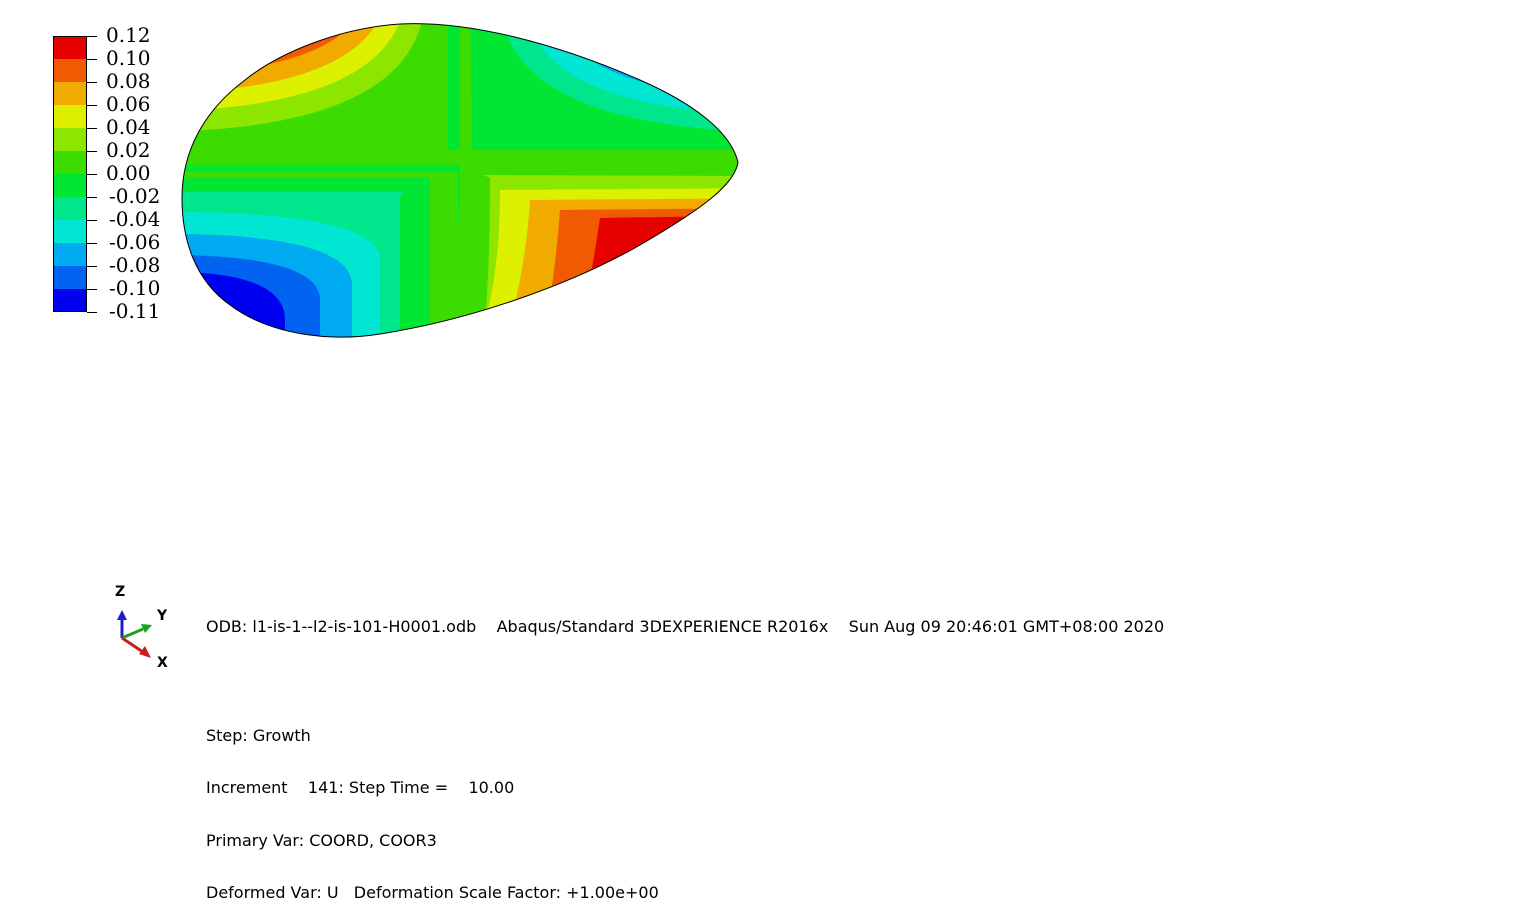 Image resolution: width=1526 pixels, height=919 pixels. I want to click on z-axis-label: Z, so click(120, 592).